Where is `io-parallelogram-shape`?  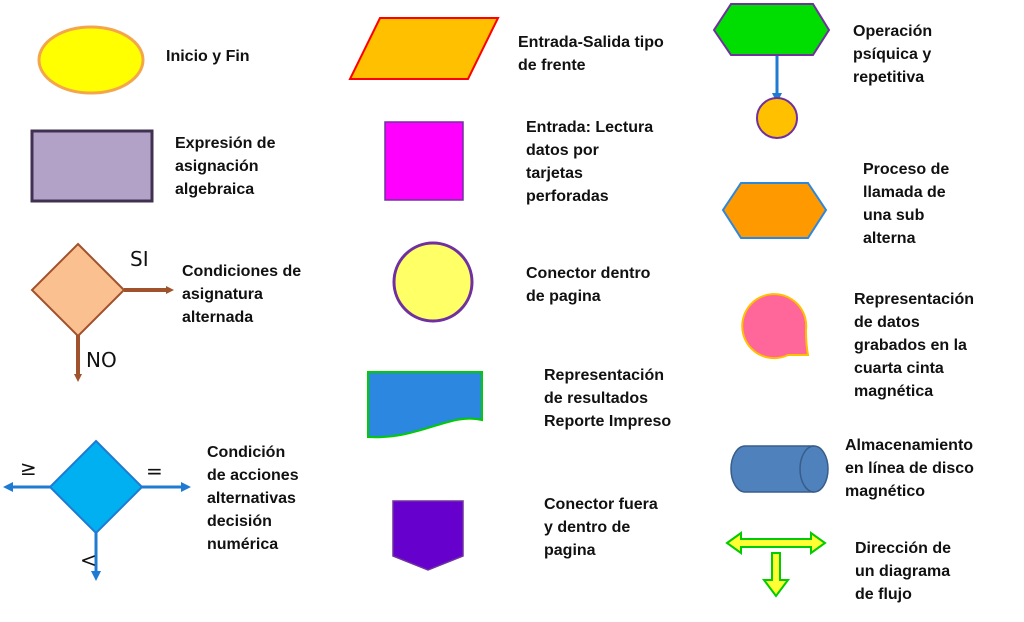 io-parallelogram-shape is located at coordinates (424, 48).